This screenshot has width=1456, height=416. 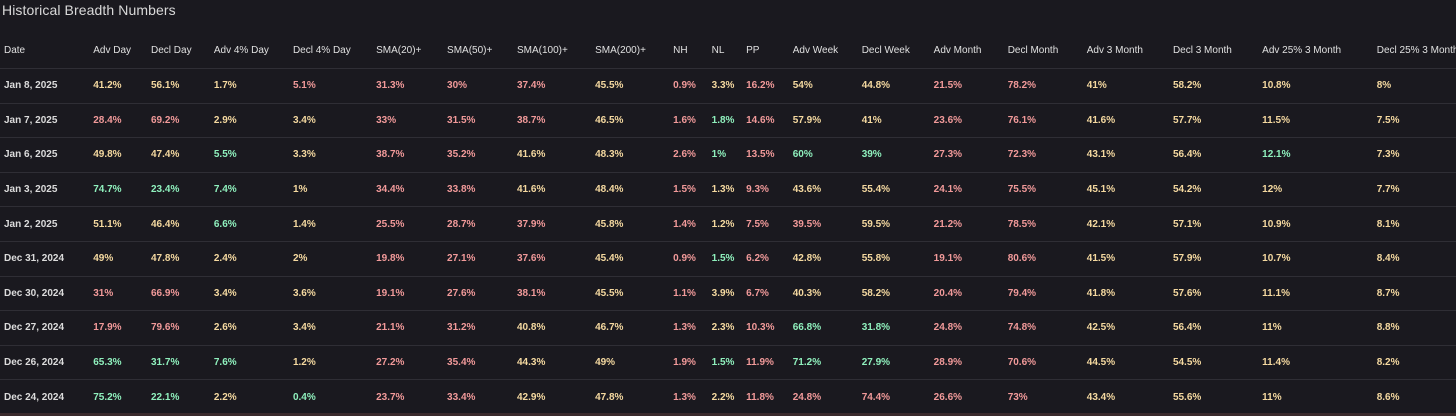 What do you see at coordinates (178, 50) in the screenshot?
I see `column-header: Decl Day` at bounding box center [178, 50].